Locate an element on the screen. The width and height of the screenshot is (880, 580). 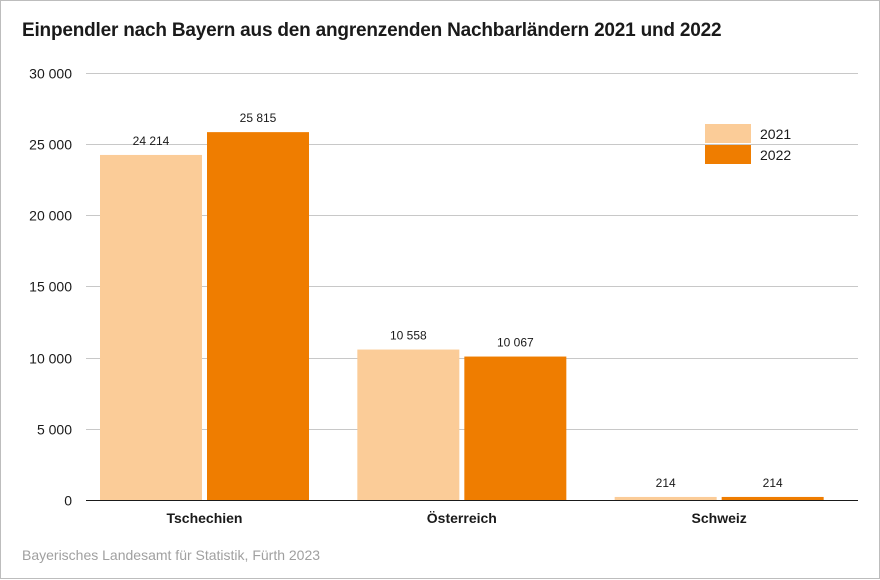
legend-label: 2021 is located at coordinates (775, 134).